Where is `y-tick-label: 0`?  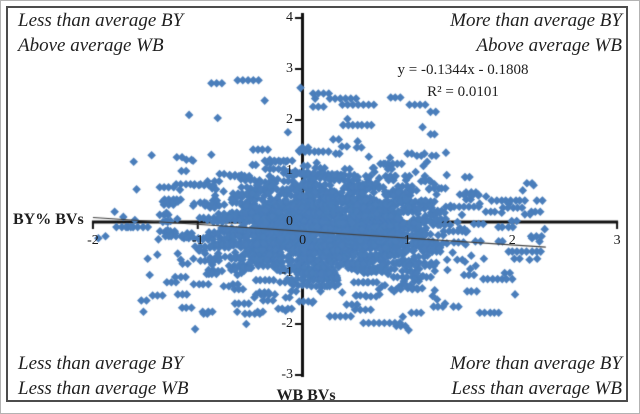
y-tick-label: 0 is located at coordinates (289, 221).